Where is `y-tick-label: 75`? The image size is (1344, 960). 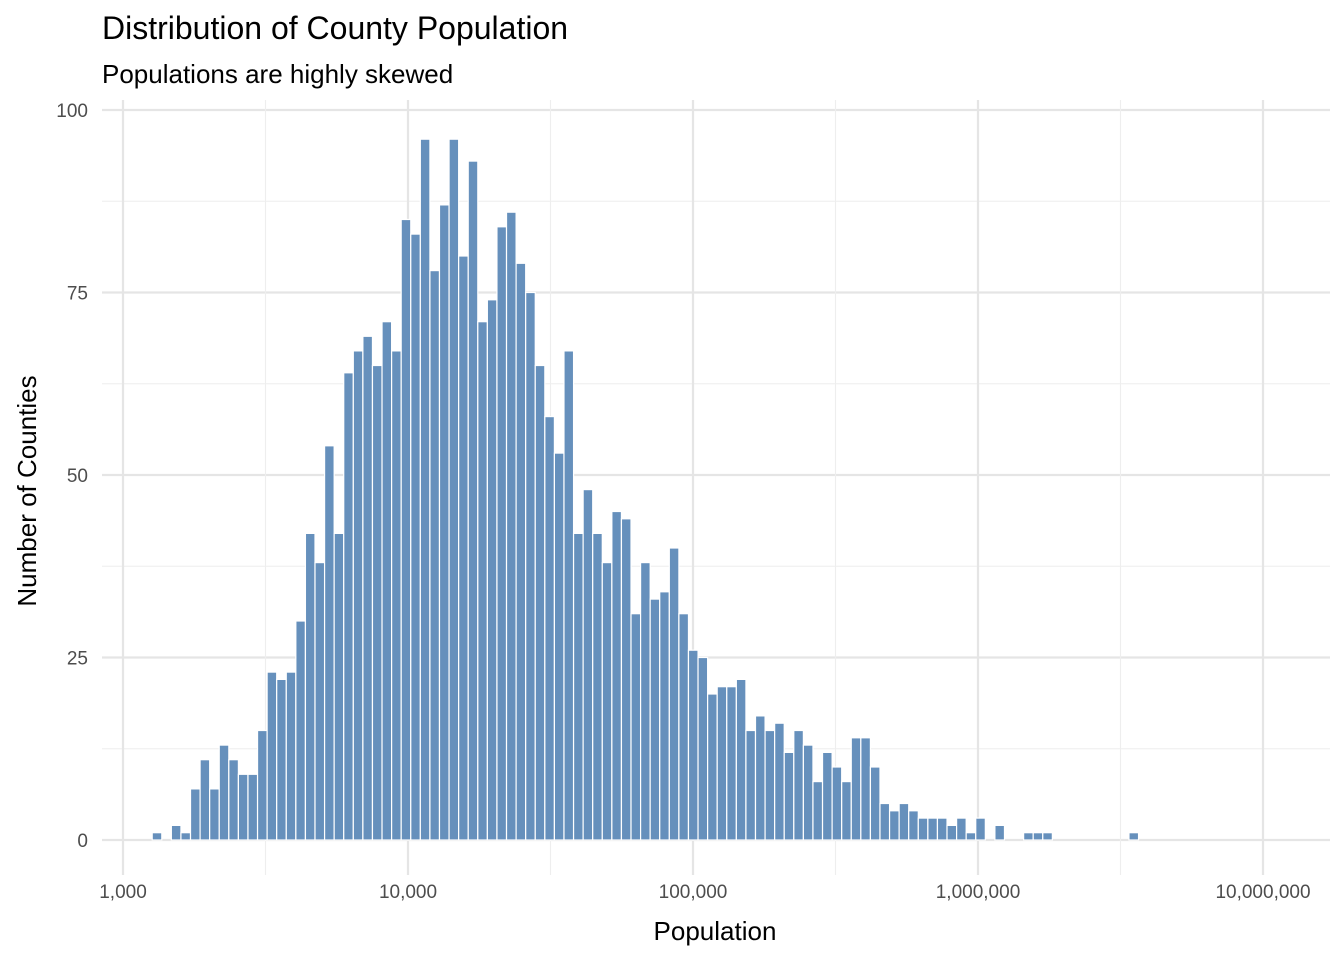 y-tick-label: 75 is located at coordinates (77, 294).